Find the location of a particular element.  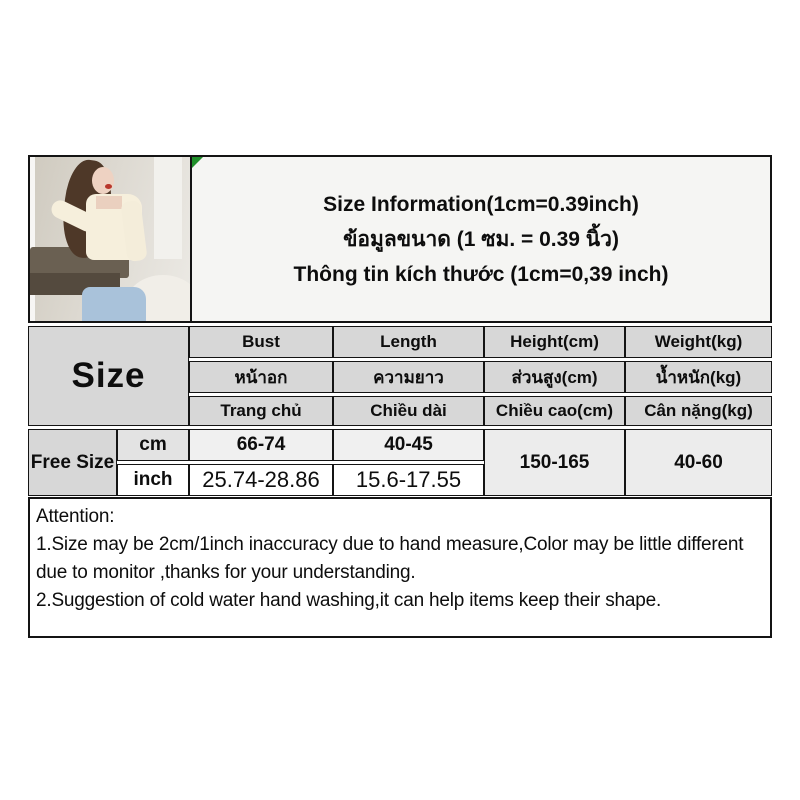

col-header-weight-th: น้ำหนัก(kg) is located at coordinates (698, 377).